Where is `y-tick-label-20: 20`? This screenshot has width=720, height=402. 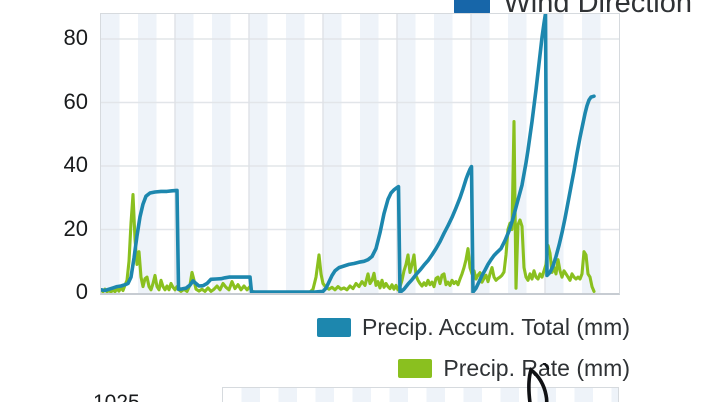 y-tick-label-20: 20 is located at coordinates (75, 228).